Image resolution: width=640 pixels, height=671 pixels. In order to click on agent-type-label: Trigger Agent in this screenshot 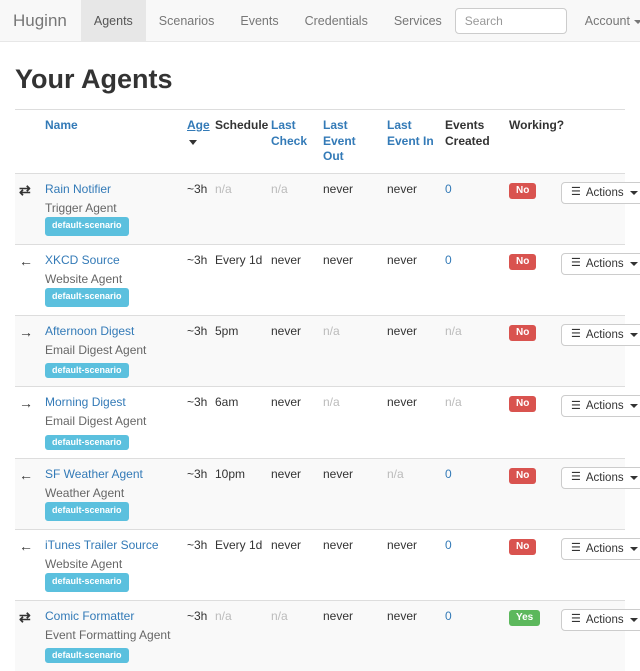, I will do `click(81, 207)`.